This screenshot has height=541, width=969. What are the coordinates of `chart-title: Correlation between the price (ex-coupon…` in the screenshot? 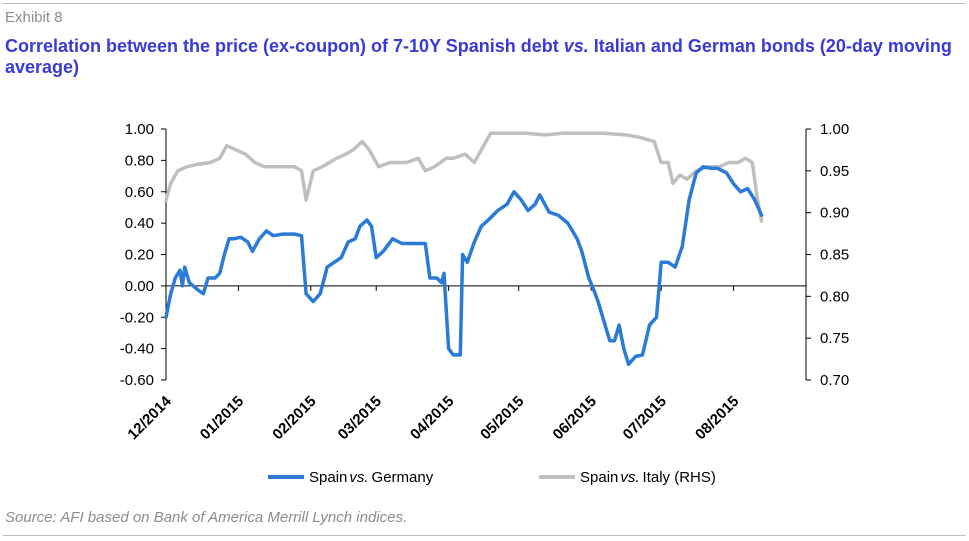 It's located at (485, 57).